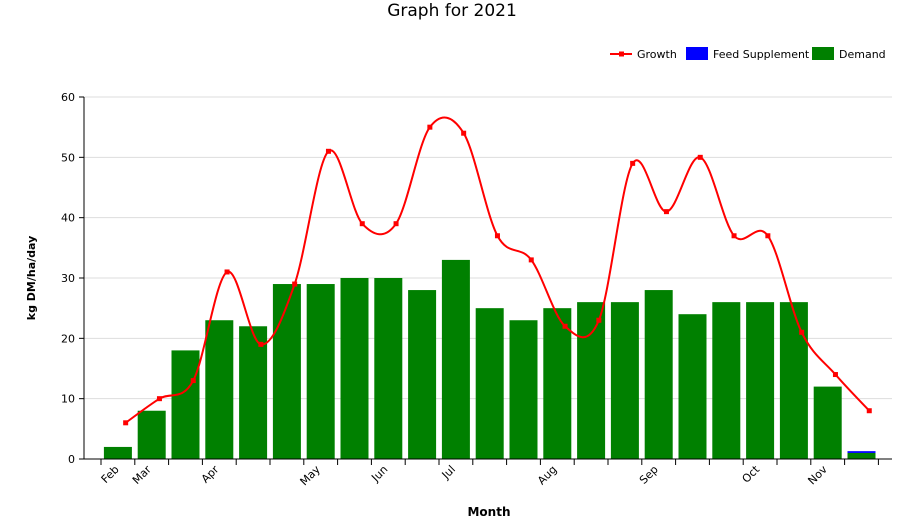  What do you see at coordinates (68, 97) in the screenshot?
I see `y-tick-label: 60` at bounding box center [68, 97].